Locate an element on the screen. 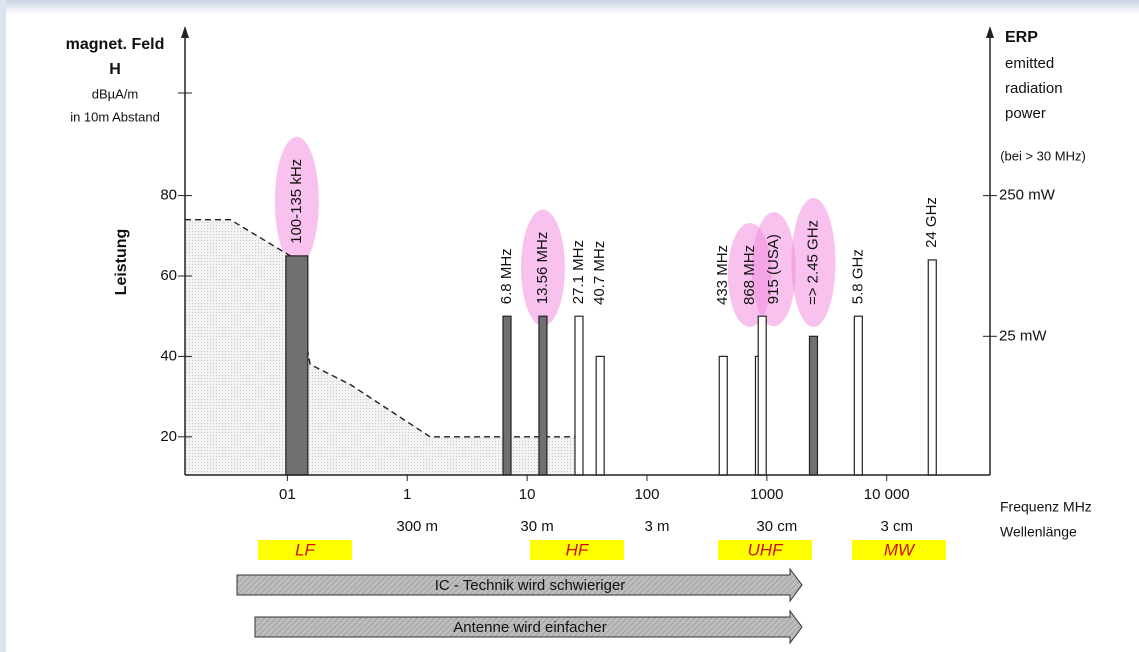 Image resolution: width=1139 pixels, height=652 pixels. x-tick-label: 1000 is located at coordinates (766, 494).